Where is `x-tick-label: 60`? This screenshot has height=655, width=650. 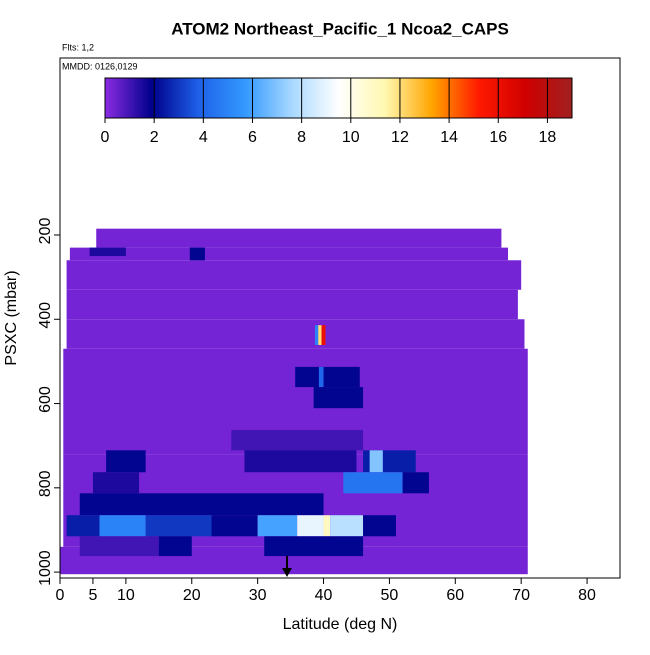 x-tick-label: 60 is located at coordinates (455, 595).